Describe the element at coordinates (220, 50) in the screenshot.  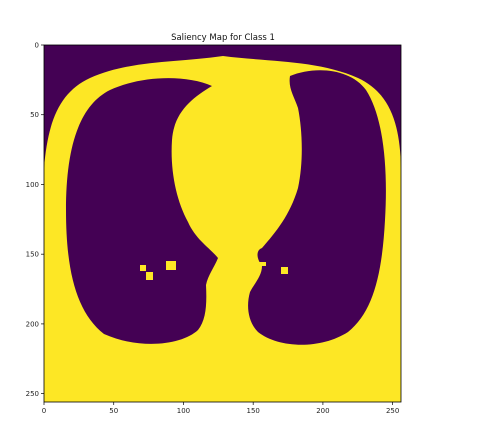
I see `upper-notch` at that location.